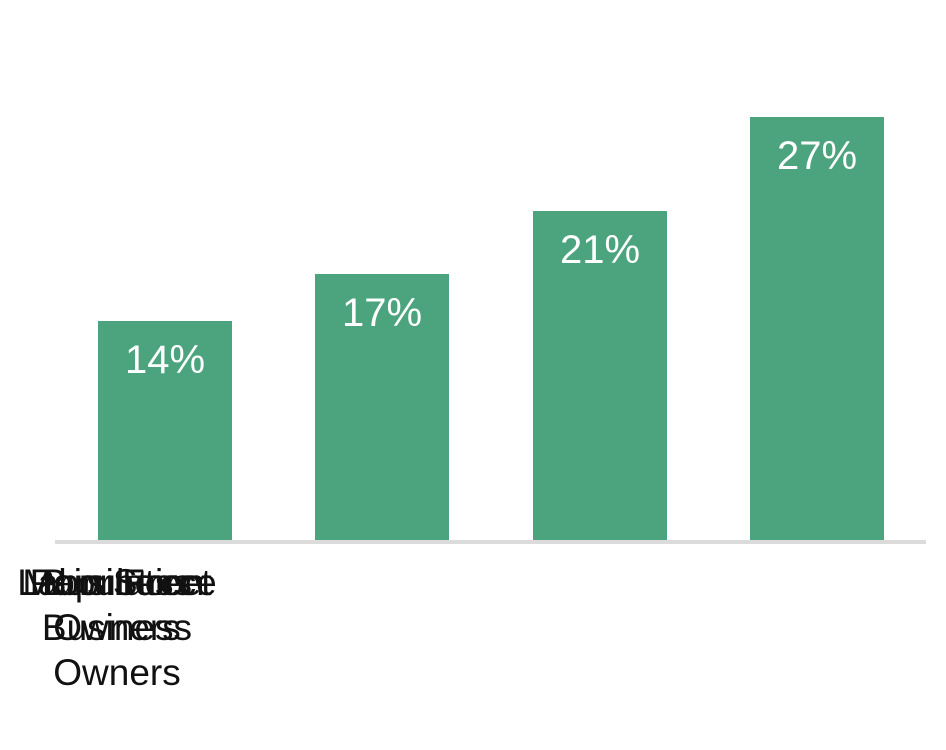 This screenshot has height=750, width=946. I want to click on bar-population: 14%, so click(165, 431).